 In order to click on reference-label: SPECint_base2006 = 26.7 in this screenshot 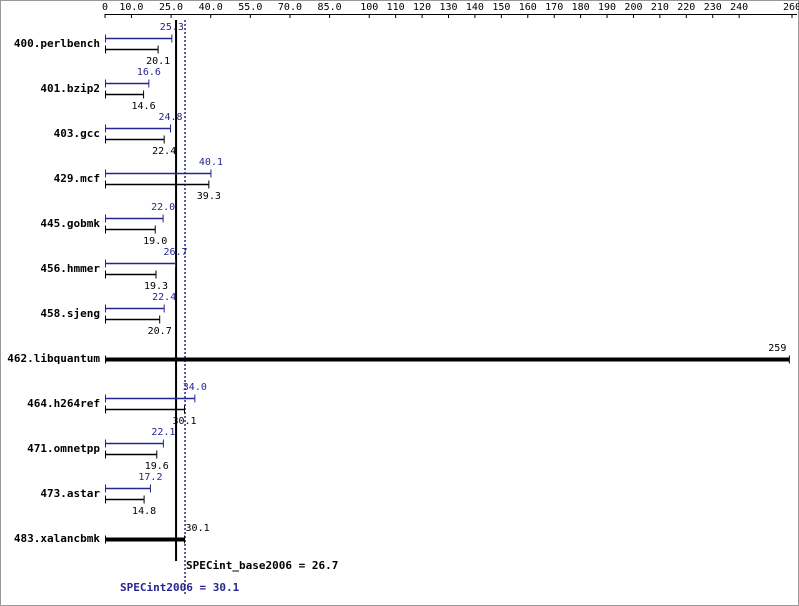, I will do `click(262, 565)`.